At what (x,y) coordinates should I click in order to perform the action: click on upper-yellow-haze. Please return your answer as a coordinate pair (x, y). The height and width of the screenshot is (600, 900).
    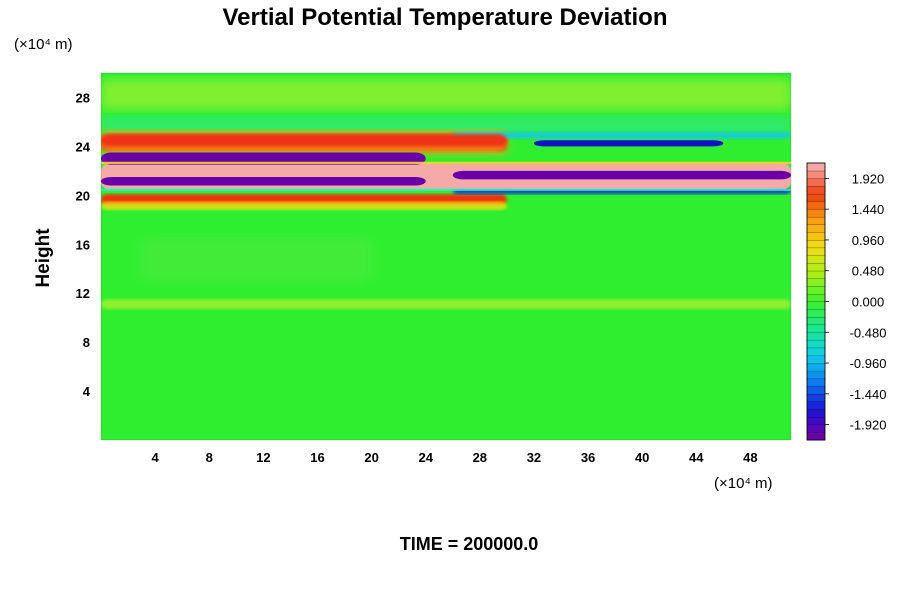
    Looking at the image, I should click on (446, 94).